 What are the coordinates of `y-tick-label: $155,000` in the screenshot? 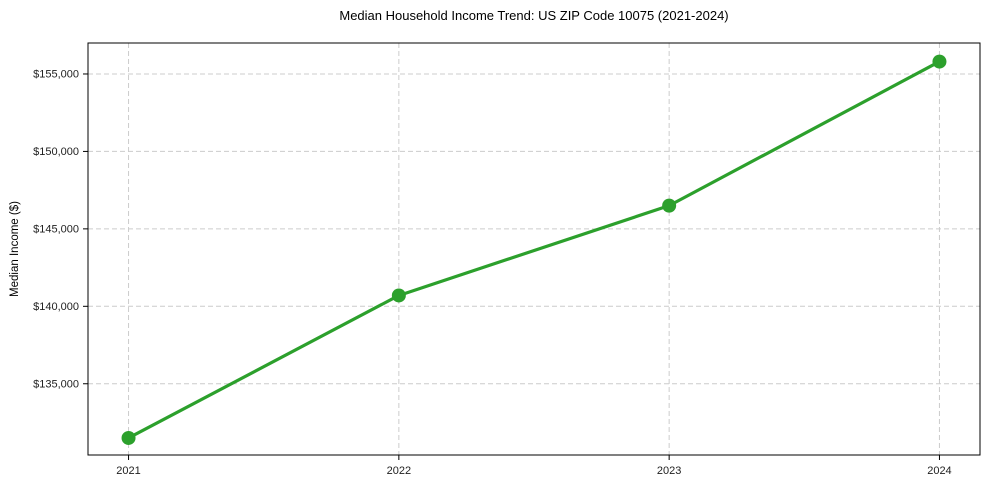 It's located at (56, 74).